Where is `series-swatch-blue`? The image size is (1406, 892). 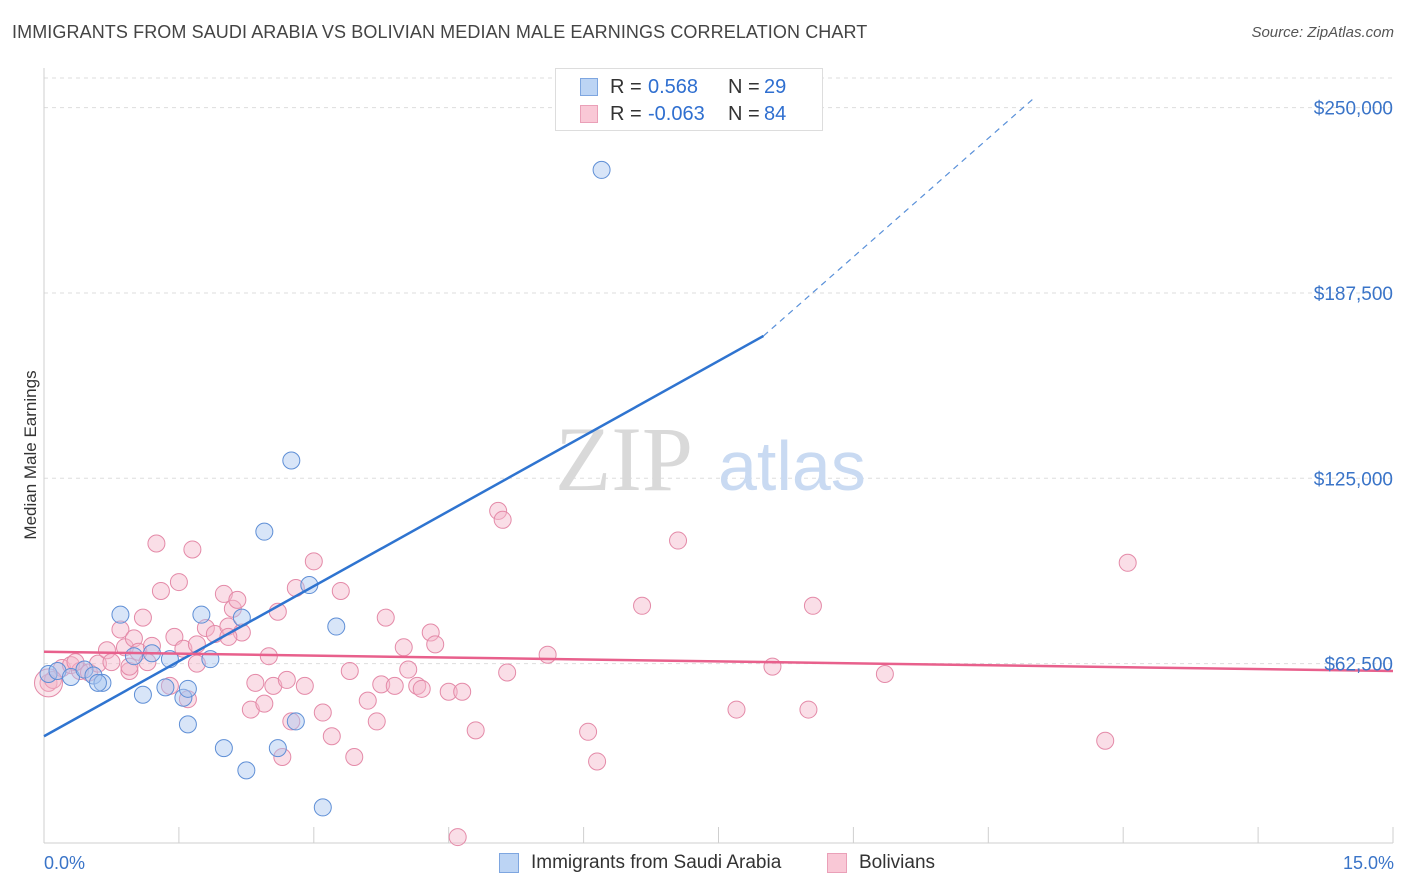
series-swatch-blue is located at coordinates (509, 863).